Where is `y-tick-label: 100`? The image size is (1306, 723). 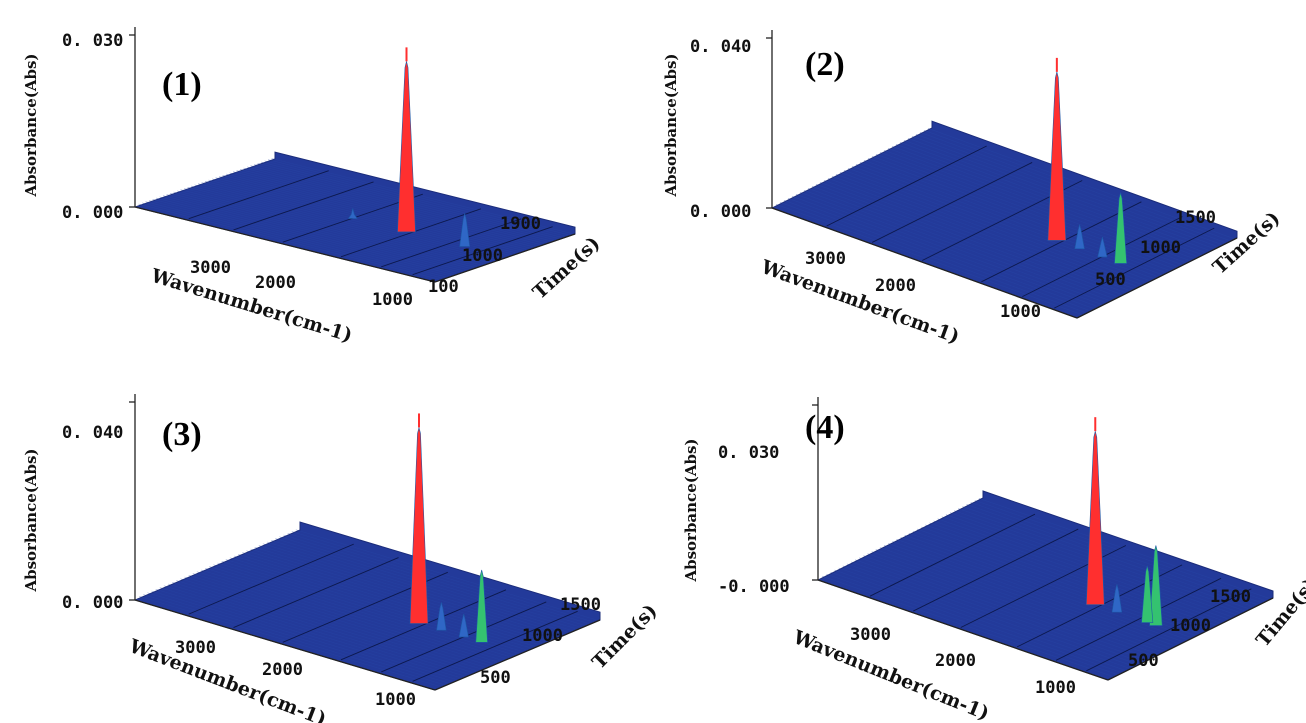 y-tick-label: 100 is located at coordinates (443, 287).